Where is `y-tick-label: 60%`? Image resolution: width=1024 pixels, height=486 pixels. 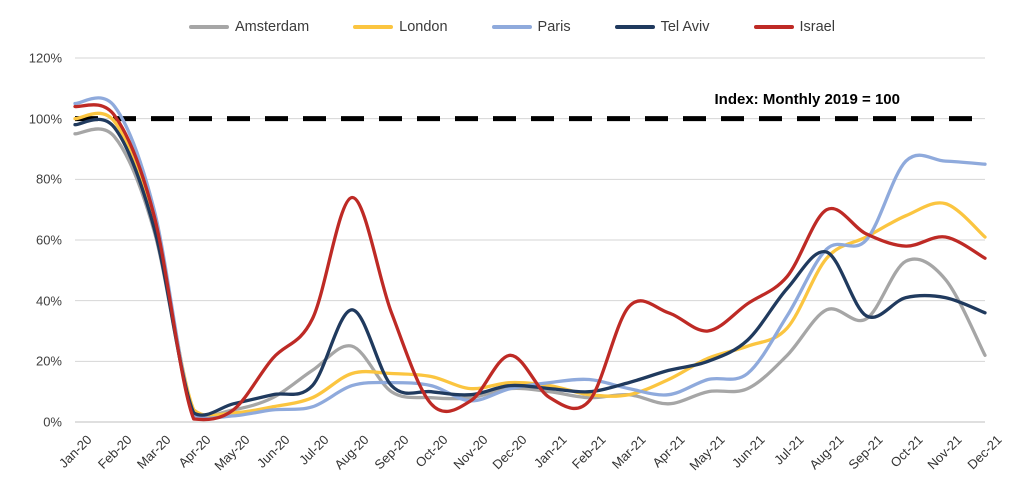
y-tick-label: 60% is located at coordinates (48, 240).